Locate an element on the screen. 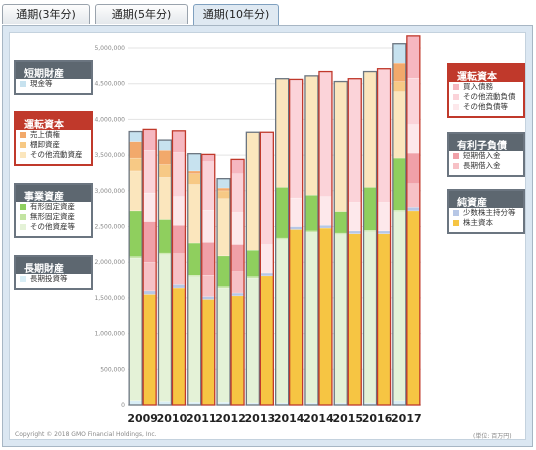 Image resolution: width=536 pixels, height=450 pixels. legend-item: その他流動資産 is located at coordinates (53, 155).